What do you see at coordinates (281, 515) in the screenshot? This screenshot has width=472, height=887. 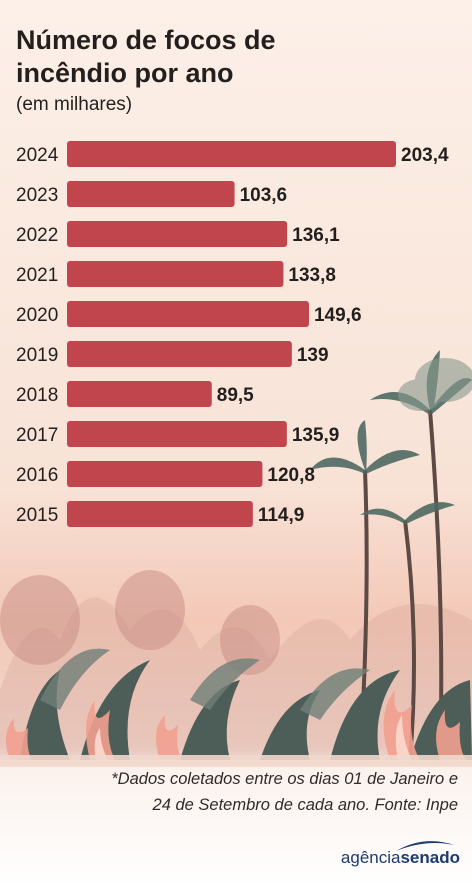 I see `value-label: 114,9` at bounding box center [281, 515].